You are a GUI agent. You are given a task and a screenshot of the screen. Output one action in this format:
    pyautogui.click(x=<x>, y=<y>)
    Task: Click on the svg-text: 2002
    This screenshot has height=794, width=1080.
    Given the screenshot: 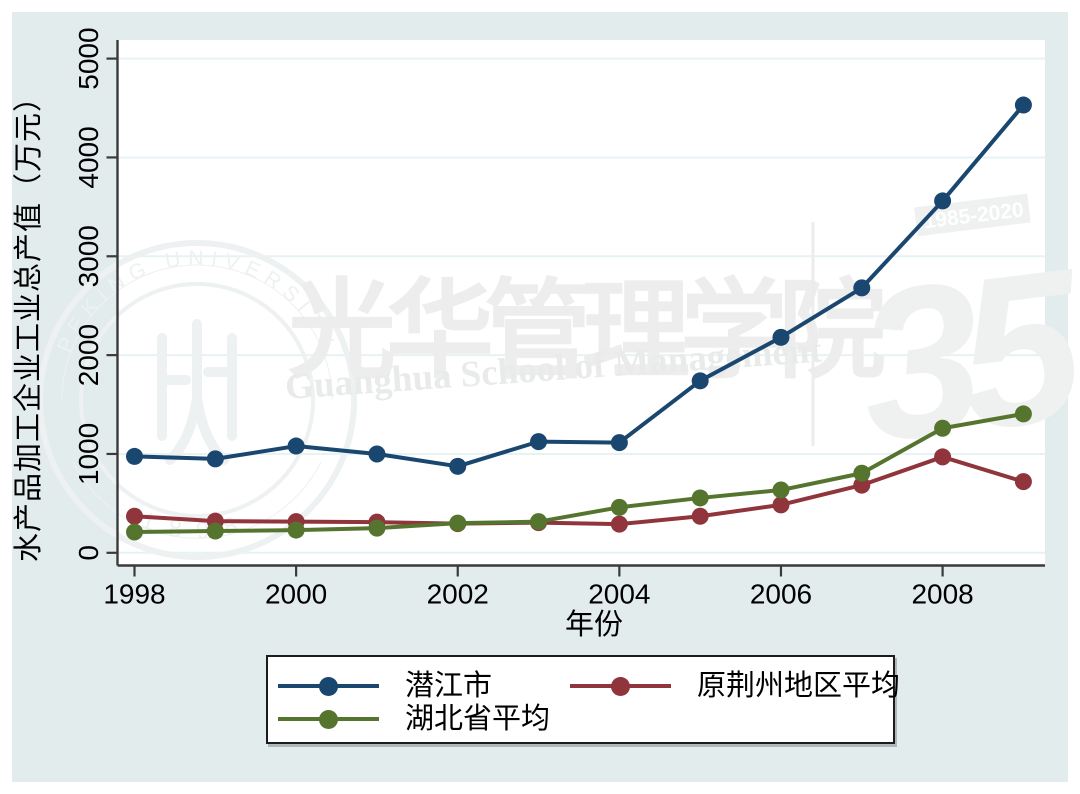 What is the action you would take?
    pyautogui.click(x=458, y=594)
    